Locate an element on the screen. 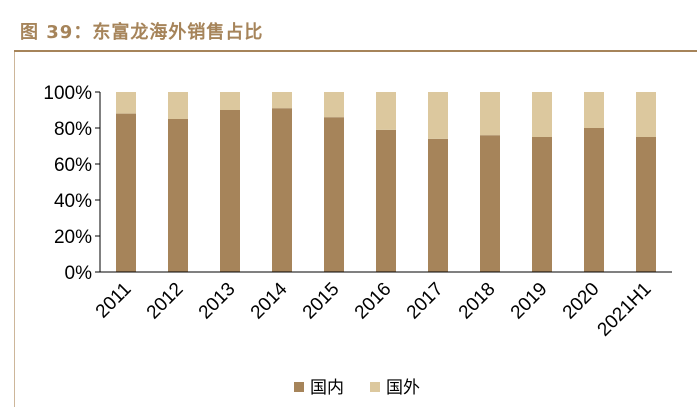 This screenshot has width=697, height=407. x-tick-label: 2011 is located at coordinates (114, 301).